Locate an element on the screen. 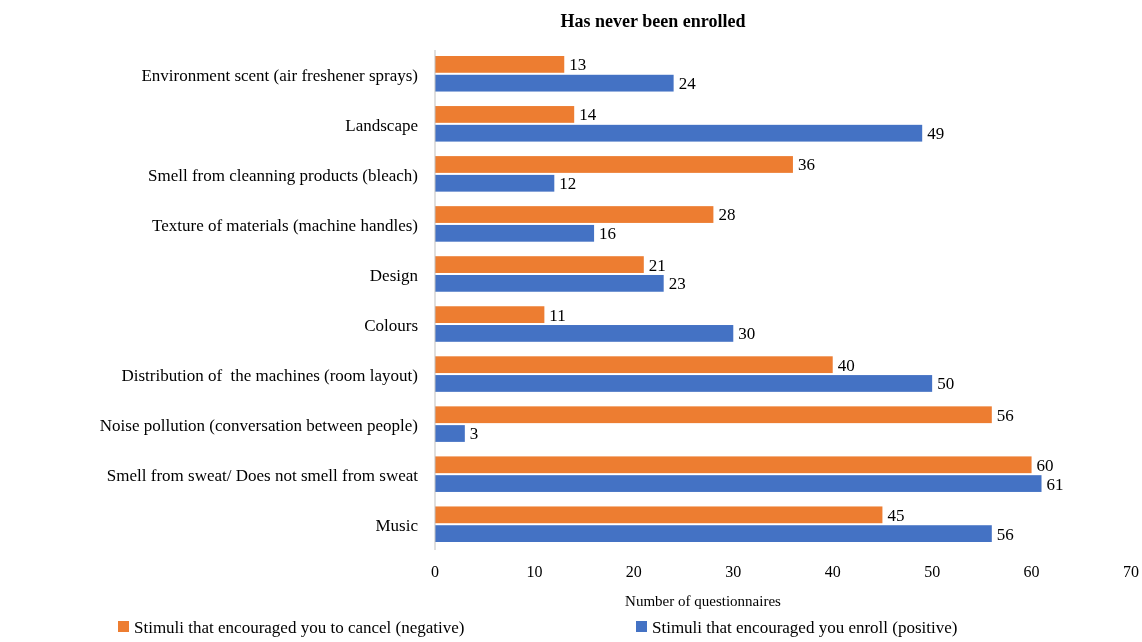 Image resolution: width=1142 pixels, height=642 pixels. data-label: 30 is located at coordinates (747, 334).